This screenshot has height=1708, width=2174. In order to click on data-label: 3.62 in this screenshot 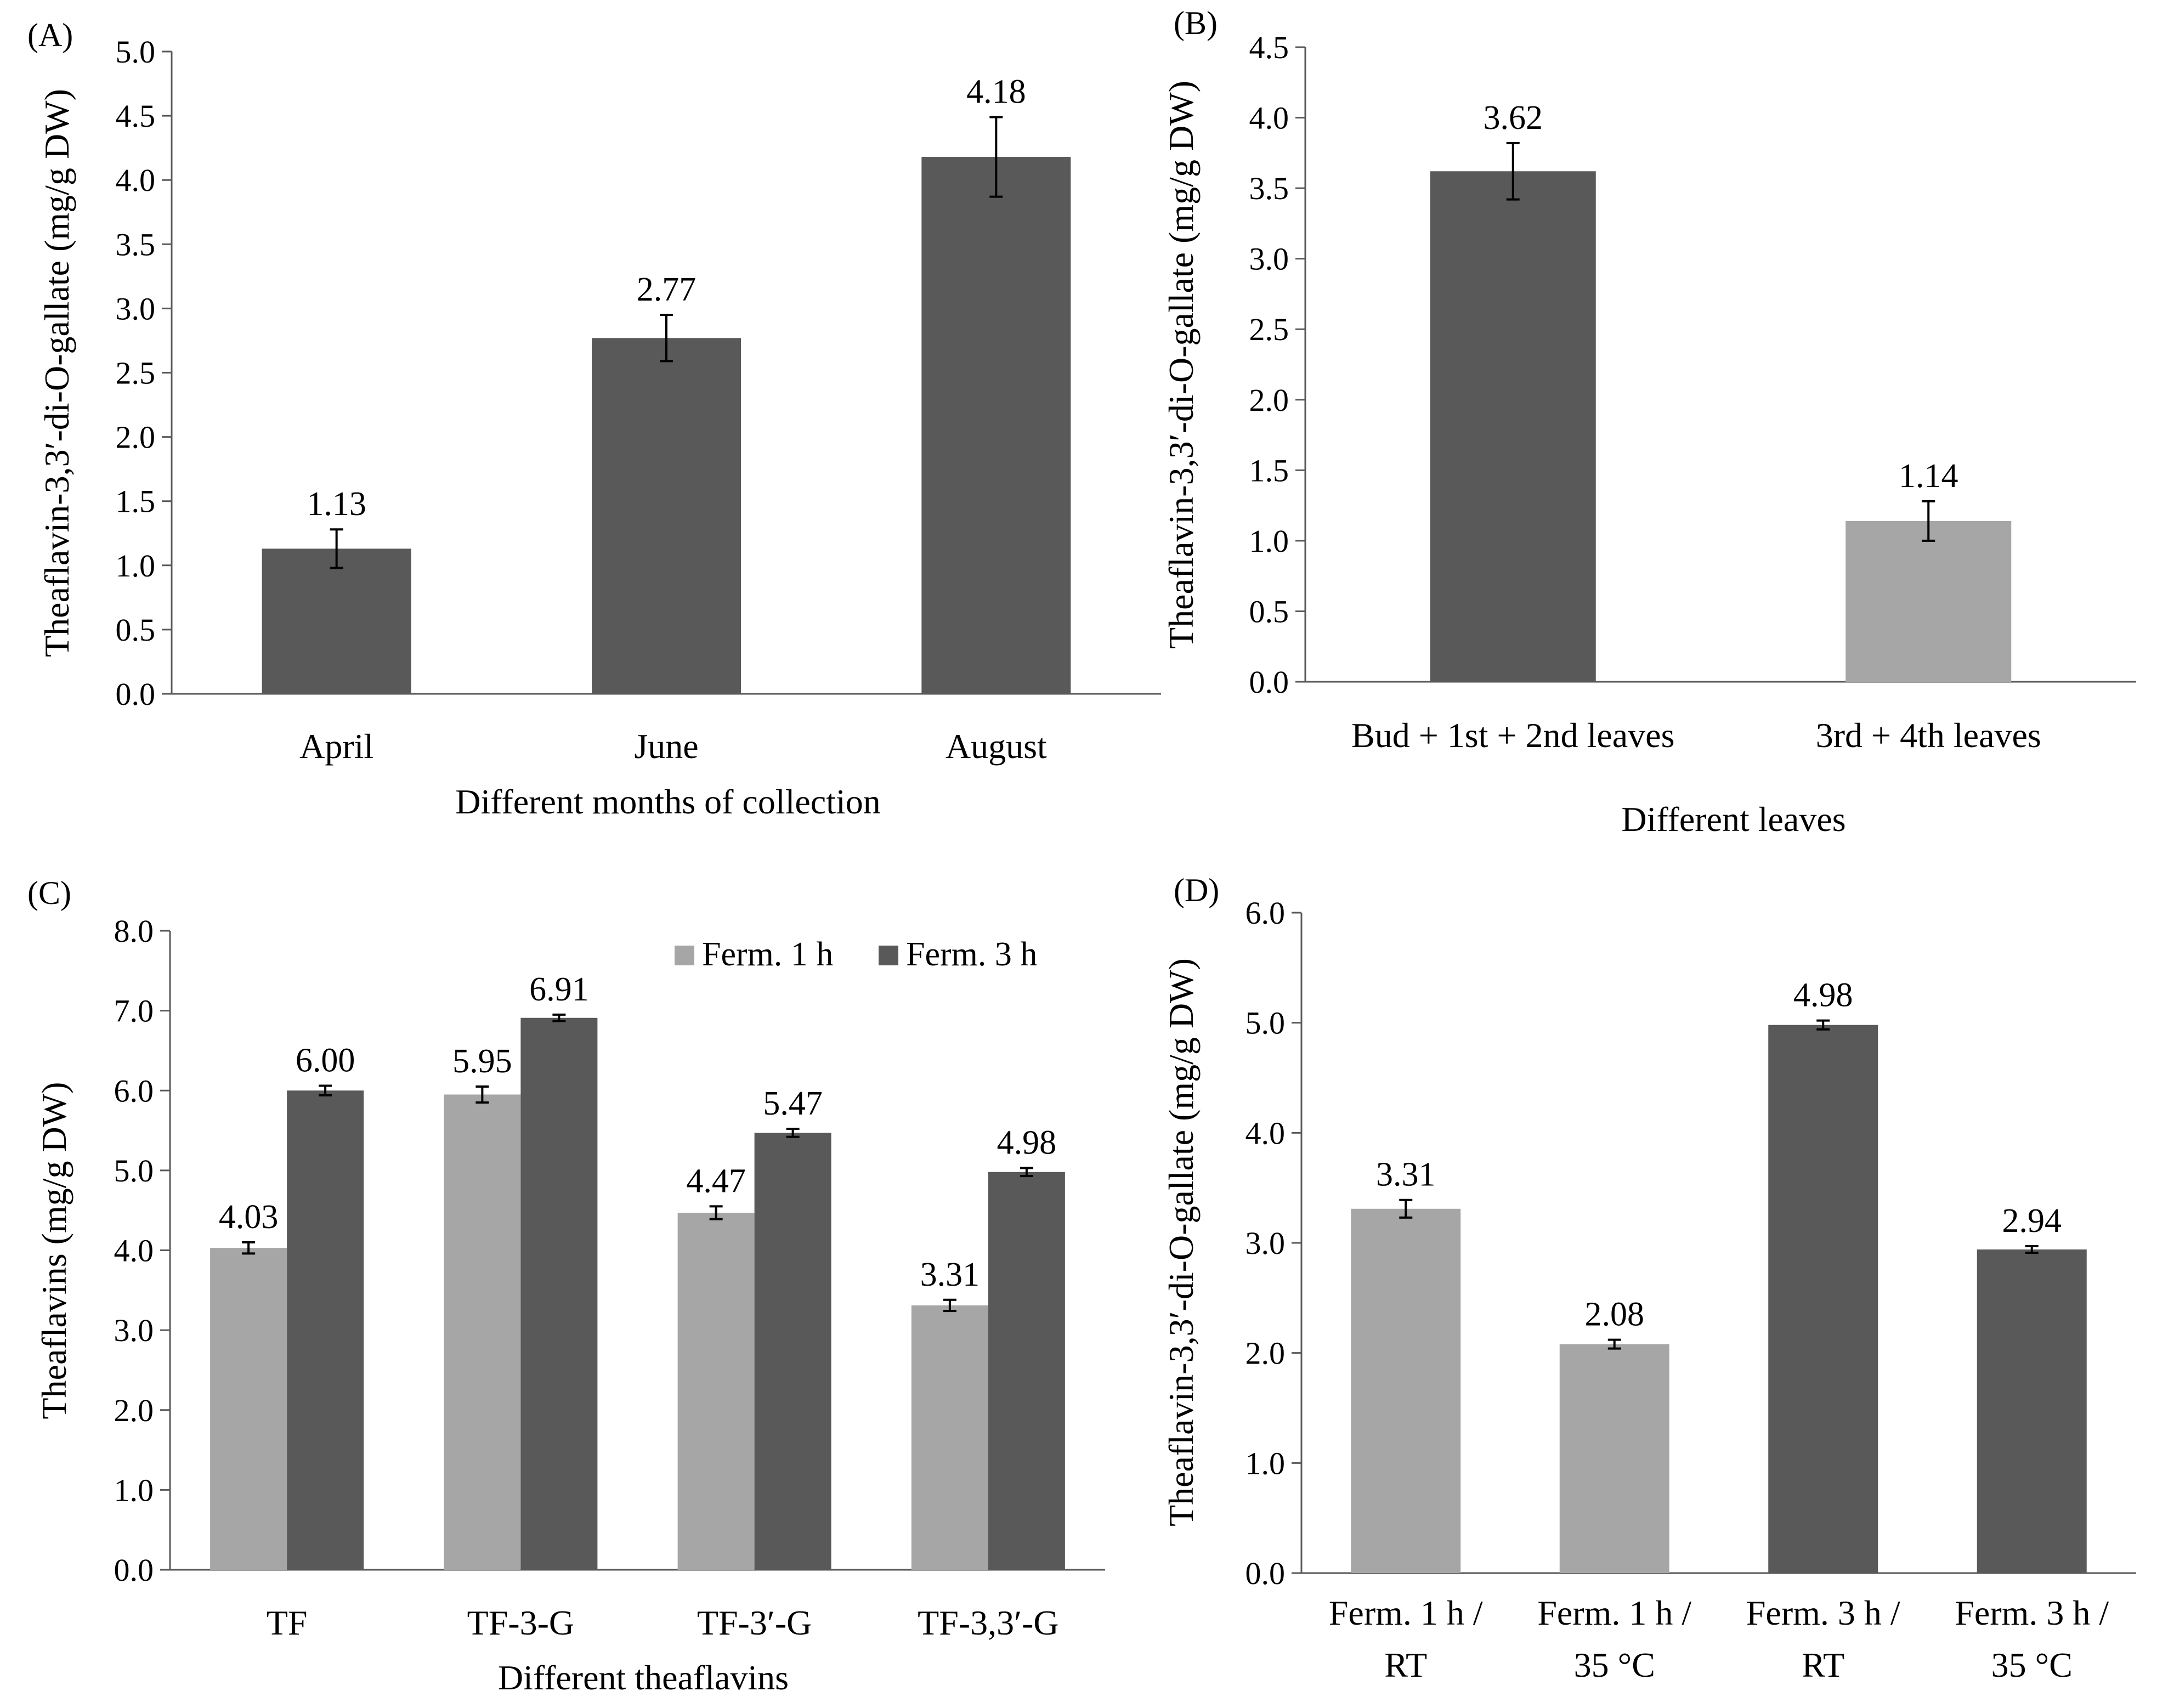, I will do `click(1513, 118)`.